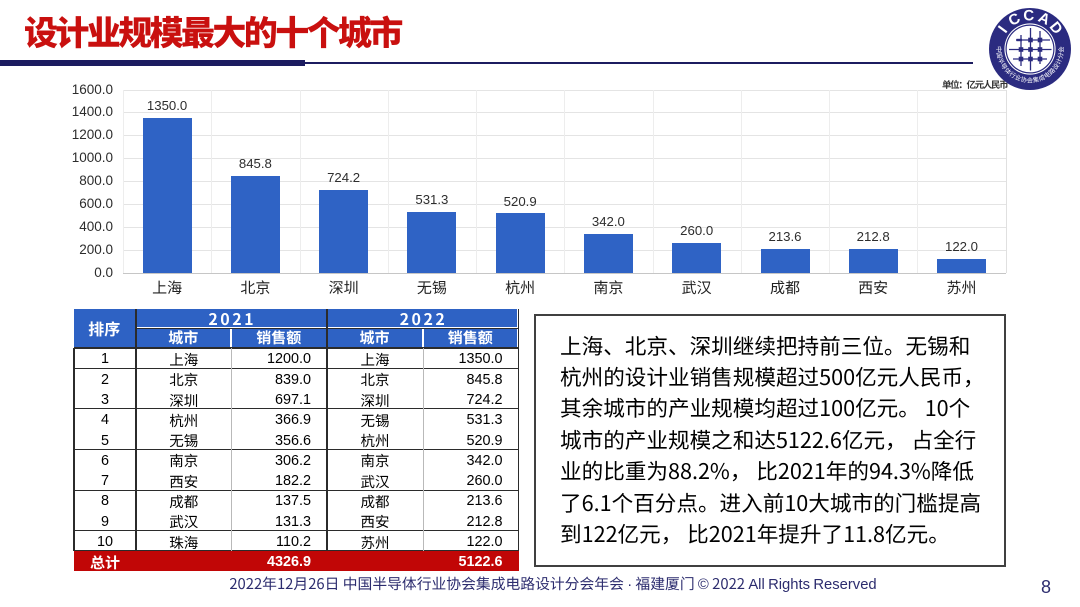 The image size is (1080, 607). Describe the element at coordinates (1029, 16) in the screenshot. I see `svg-text: C` at that location.